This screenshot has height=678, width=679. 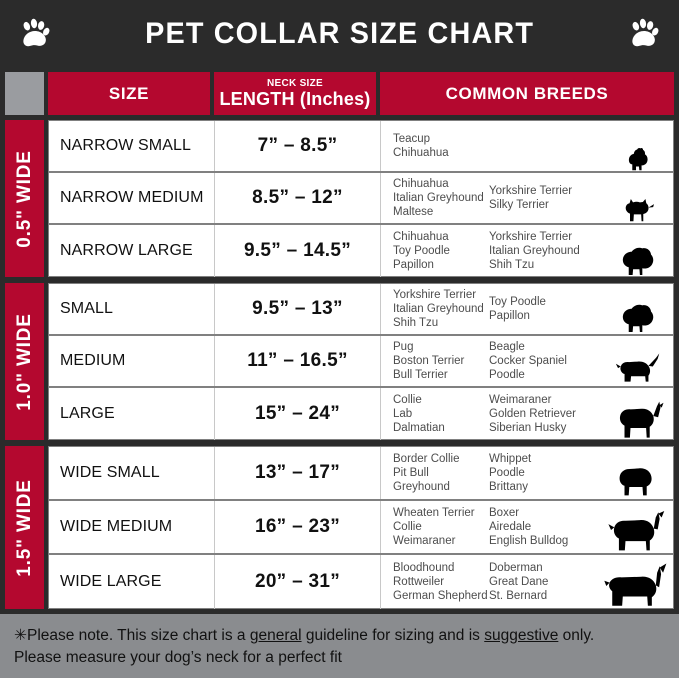 I want to click on footer-text-b: guideline for sizing and is, so click(x=393, y=635).